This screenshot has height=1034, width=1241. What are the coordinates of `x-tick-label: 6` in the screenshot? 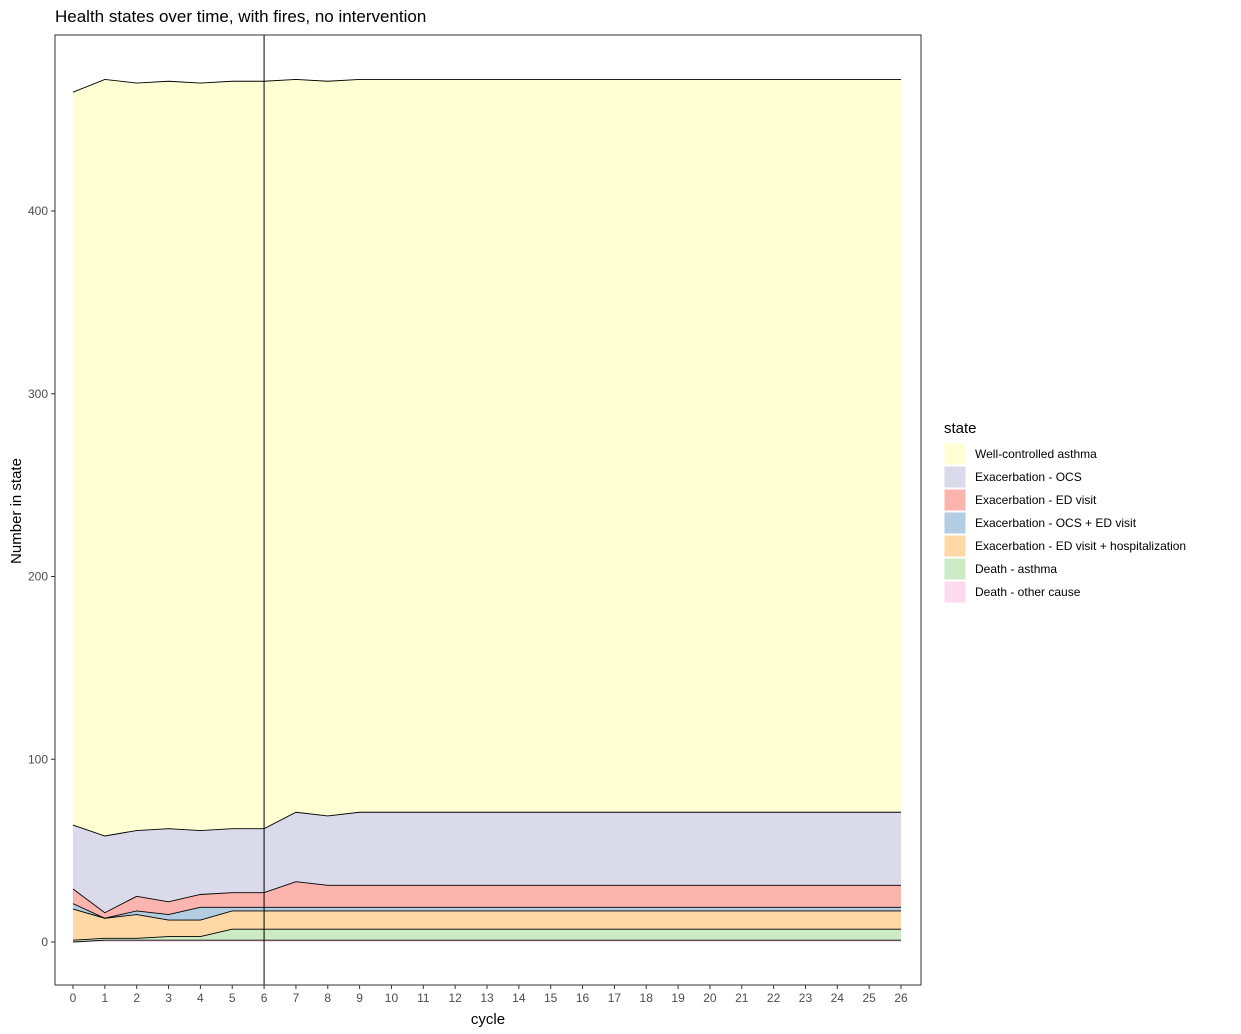 It's located at (264, 998).